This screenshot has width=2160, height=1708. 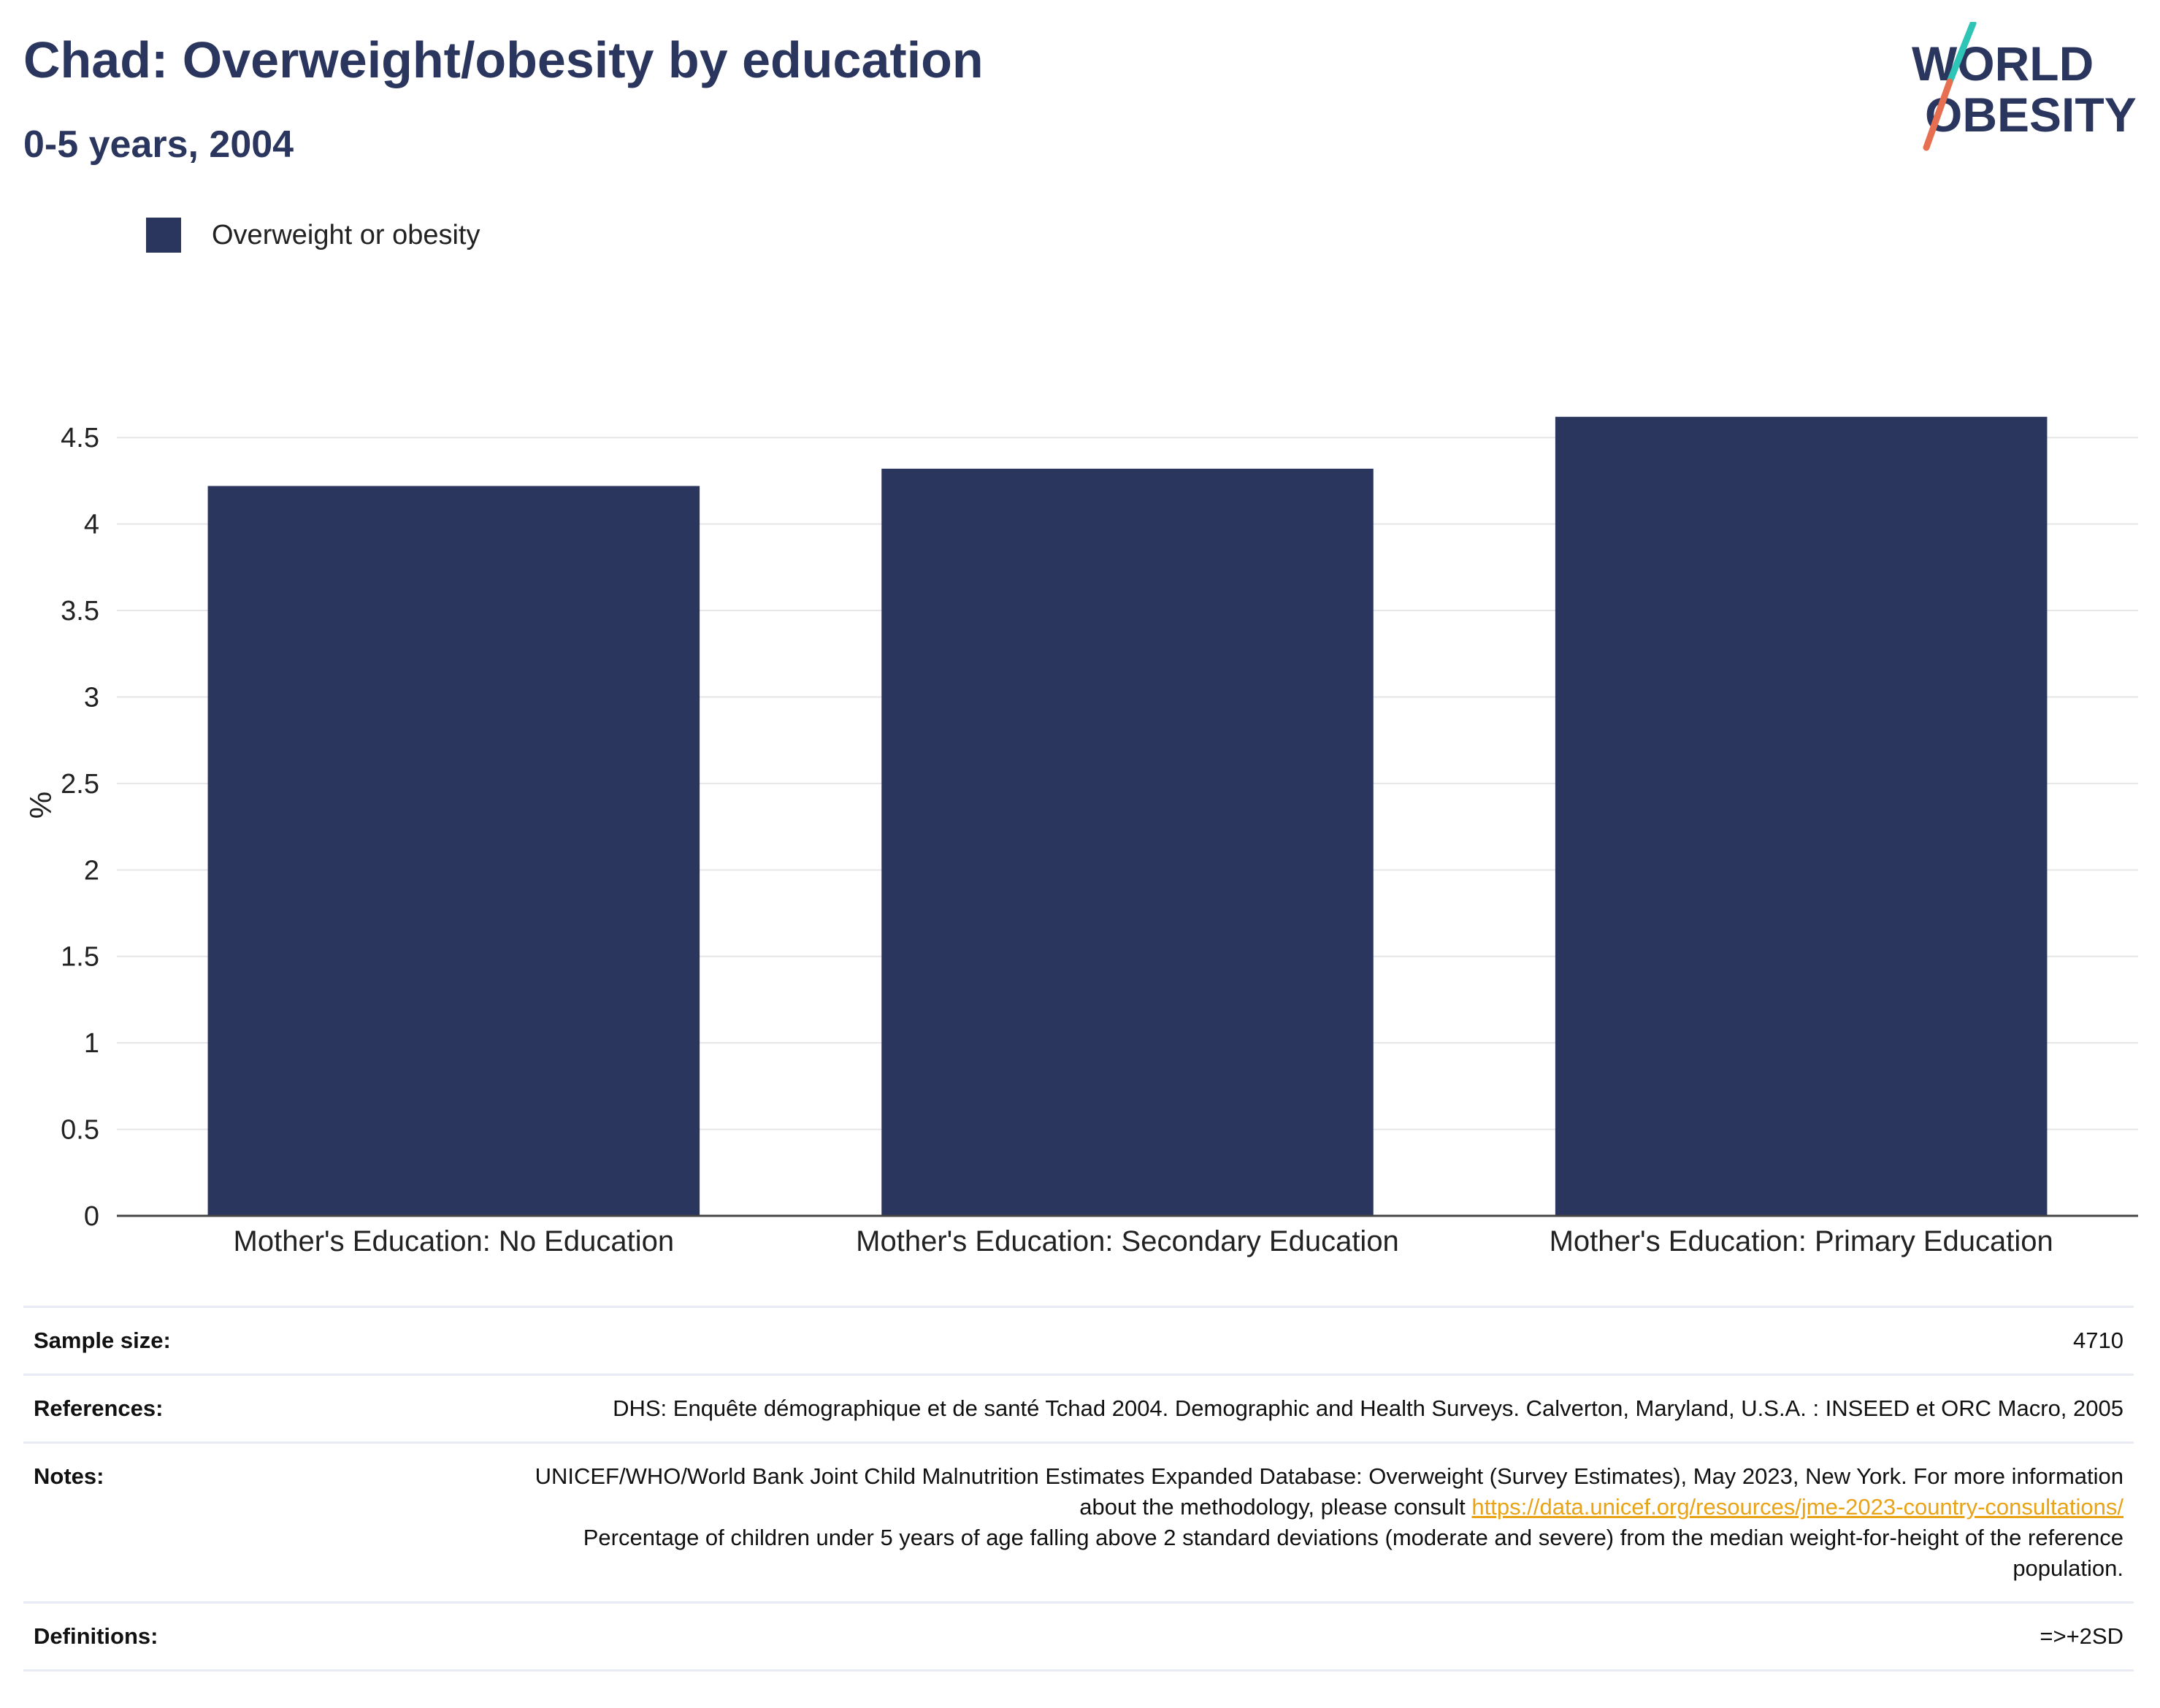 I want to click on notes-label: Notes:, so click(x=69, y=1476).